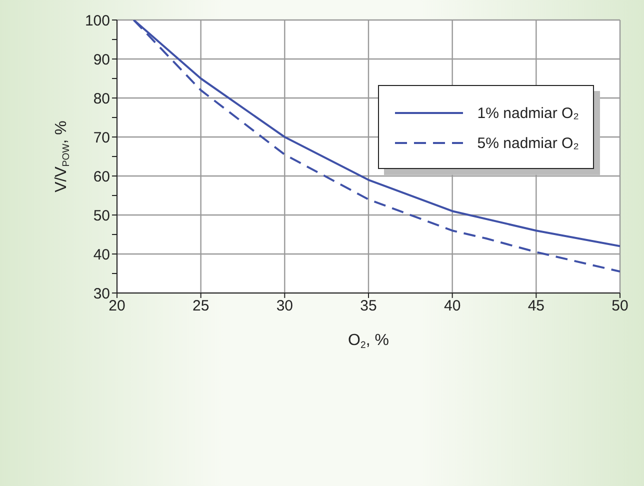 The width and height of the screenshot is (644, 486). What do you see at coordinates (452, 306) in the screenshot?
I see `x-tick-label: 40` at bounding box center [452, 306].